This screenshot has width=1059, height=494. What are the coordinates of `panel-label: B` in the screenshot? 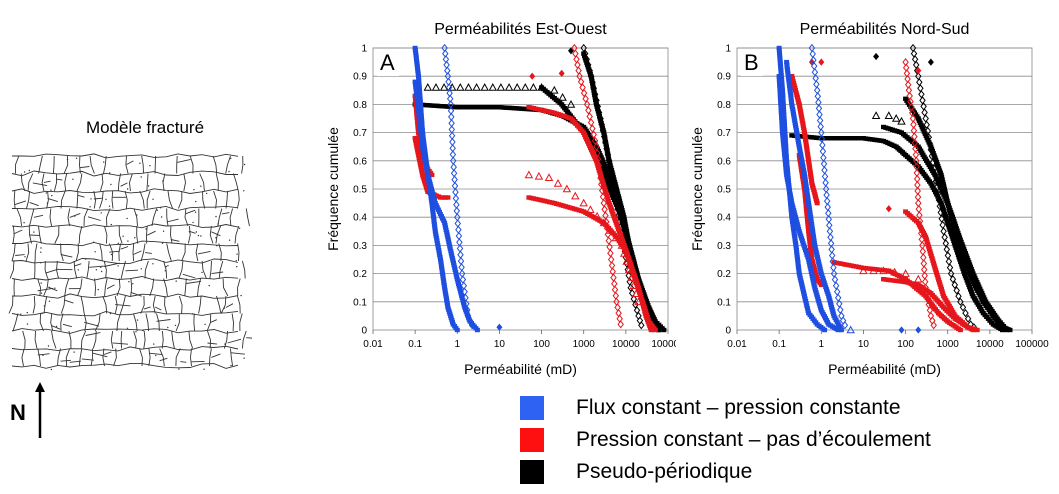 It's located at (751, 62).